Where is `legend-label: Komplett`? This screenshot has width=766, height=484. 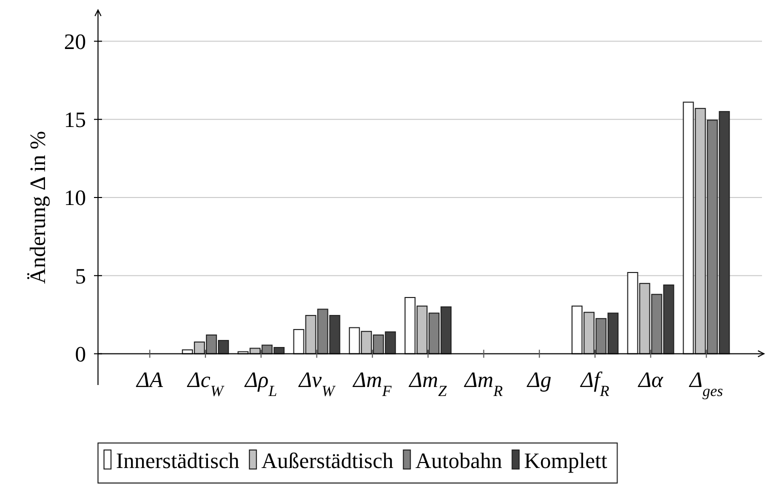 legend-label: Komplett is located at coordinates (566, 460).